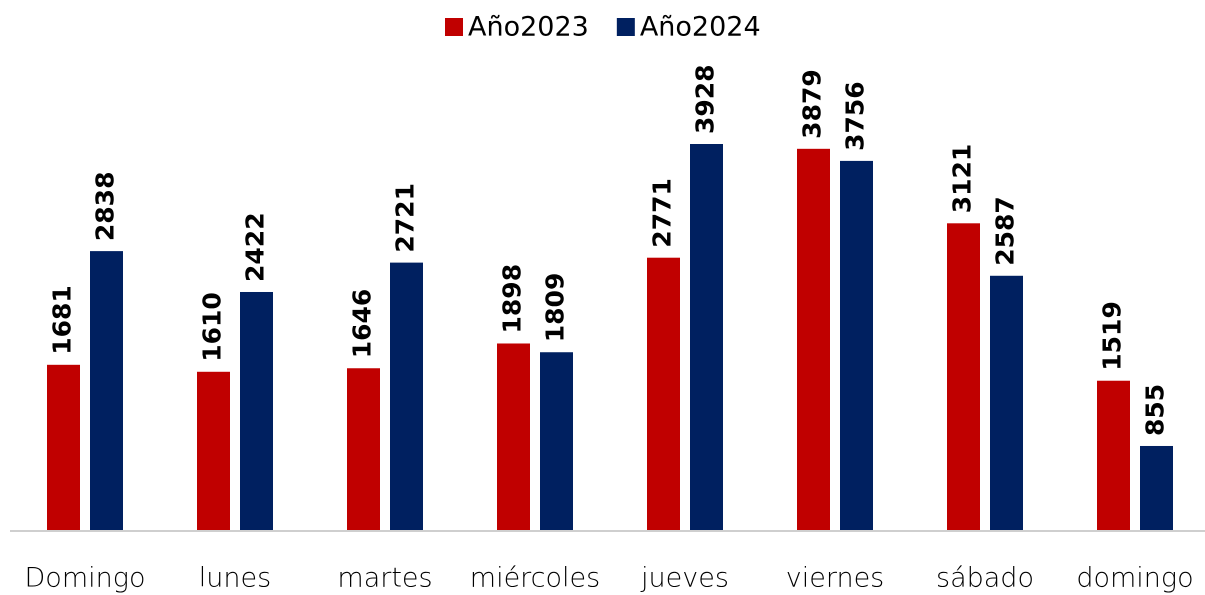 The height and width of the screenshot is (595, 1205). Describe the element at coordinates (1005, 231) in the screenshot. I see `value-label: 2587` at that location.